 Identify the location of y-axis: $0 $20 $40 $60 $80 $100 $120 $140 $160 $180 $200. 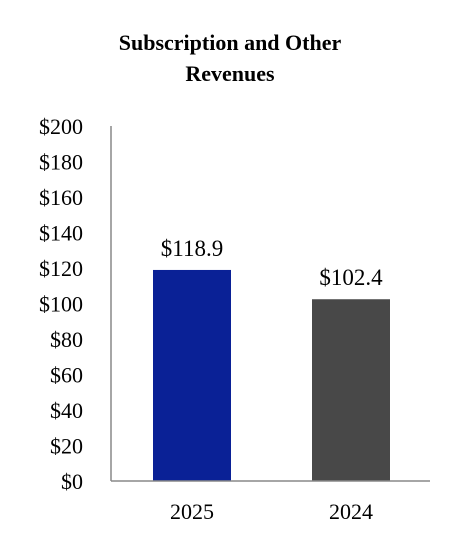
(75, 304).